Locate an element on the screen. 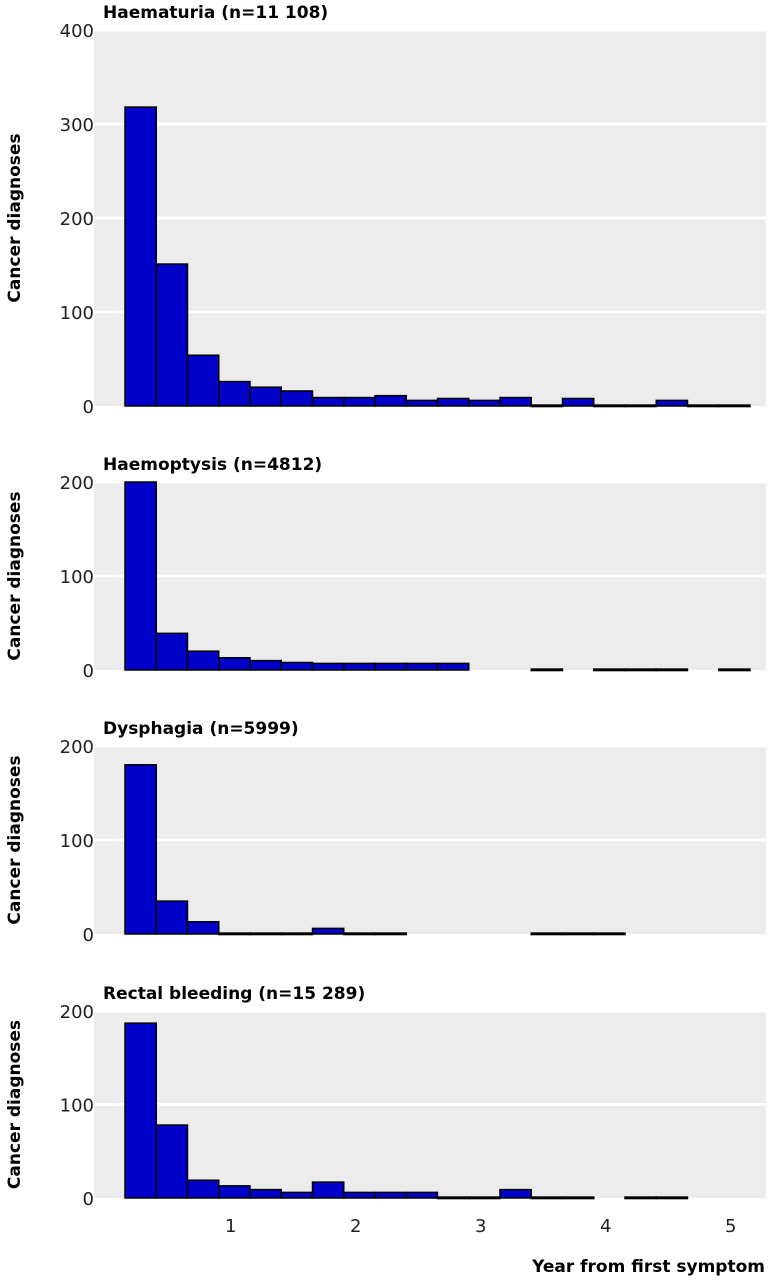 This screenshot has width=769, height=1280. x-axis: 1 2 3 4 5 is located at coordinates (480, 1226).